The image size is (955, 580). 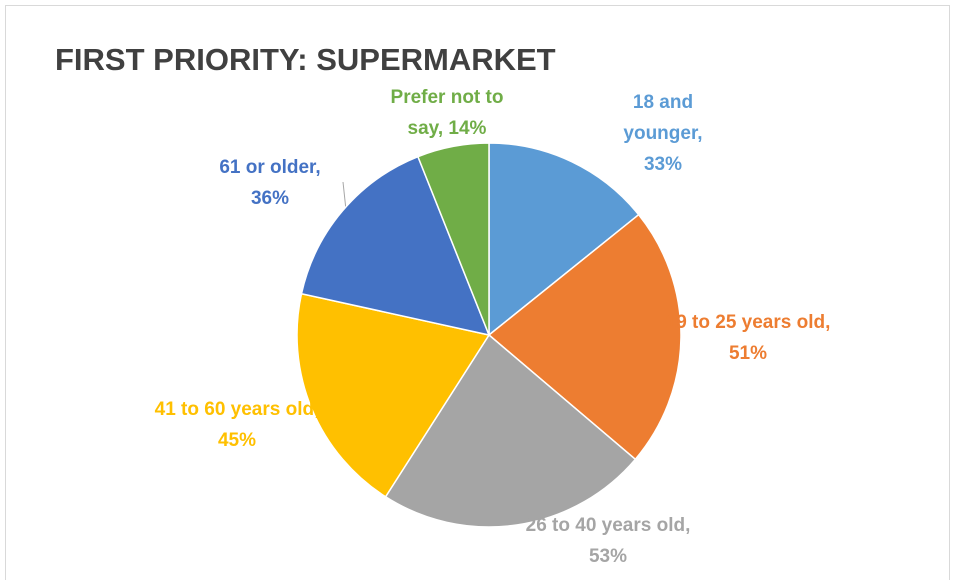 I want to click on data-label: Prefer not to say, 14%, so click(x=447, y=113).